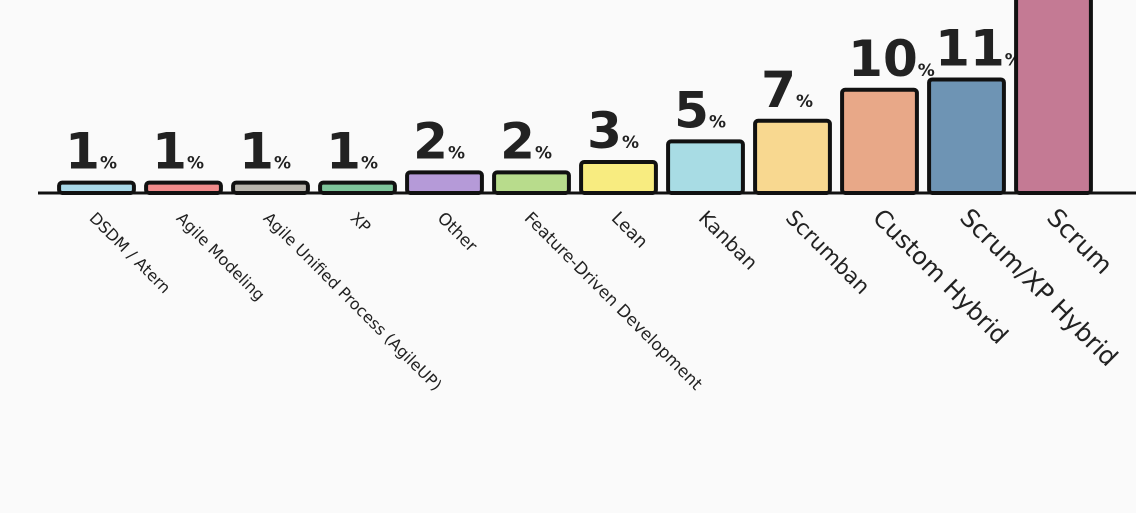 The width and height of the screenshot is (1136, 513). I want to click on x-tick-label: Lean, so click(629, 230).